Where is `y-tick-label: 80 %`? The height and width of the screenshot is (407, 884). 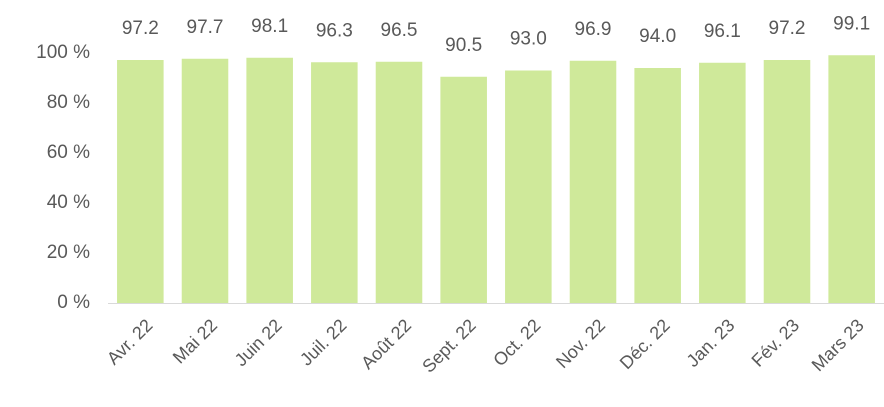 y-tick-label: 80 % is located at coordinates (68, 102).